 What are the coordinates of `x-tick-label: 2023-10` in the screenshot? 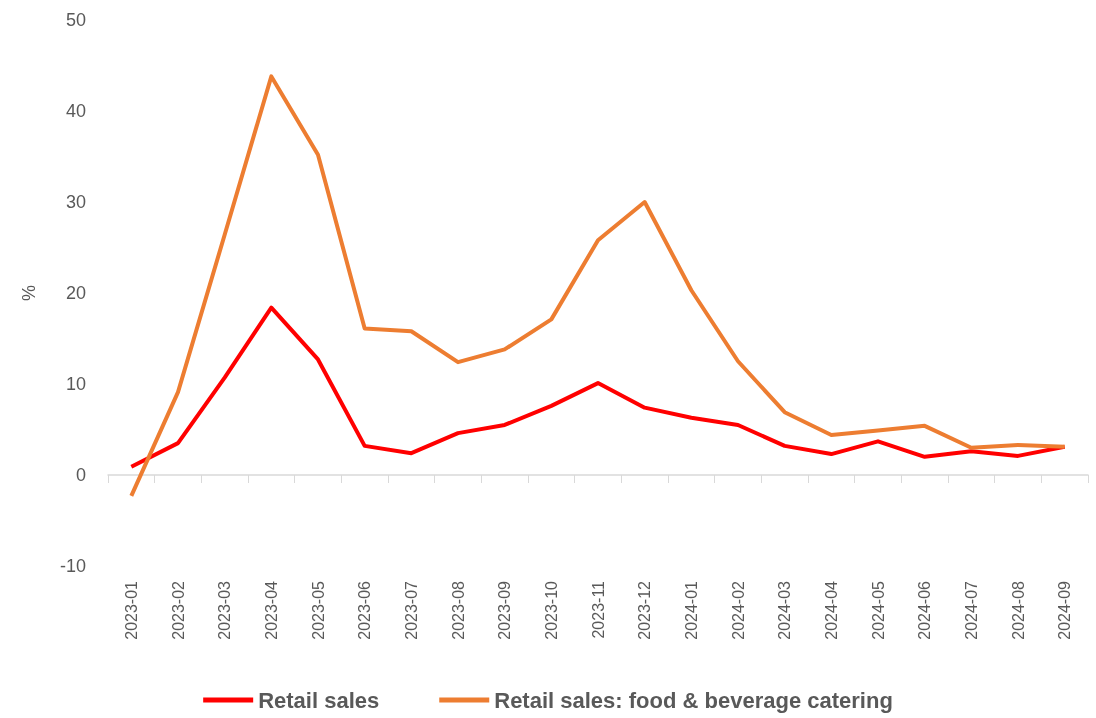 It's located at (551, 610).